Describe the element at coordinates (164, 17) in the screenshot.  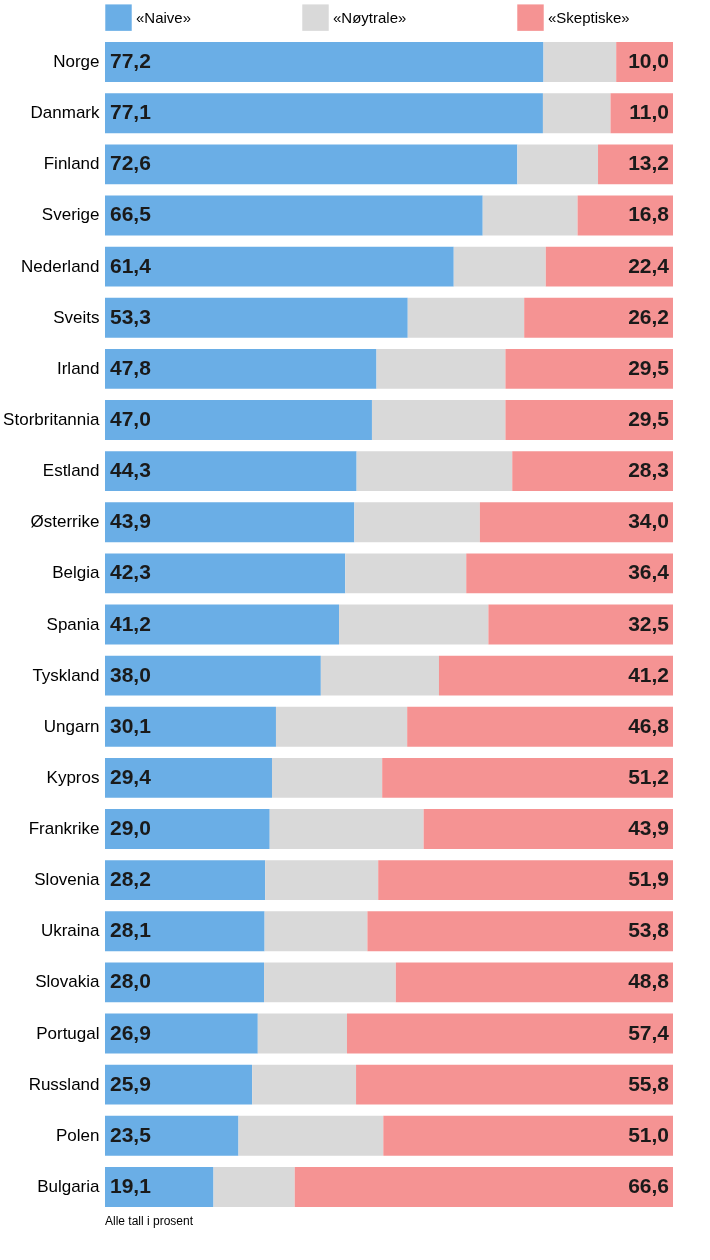
I see `legend-label: «Naive»` at that location.